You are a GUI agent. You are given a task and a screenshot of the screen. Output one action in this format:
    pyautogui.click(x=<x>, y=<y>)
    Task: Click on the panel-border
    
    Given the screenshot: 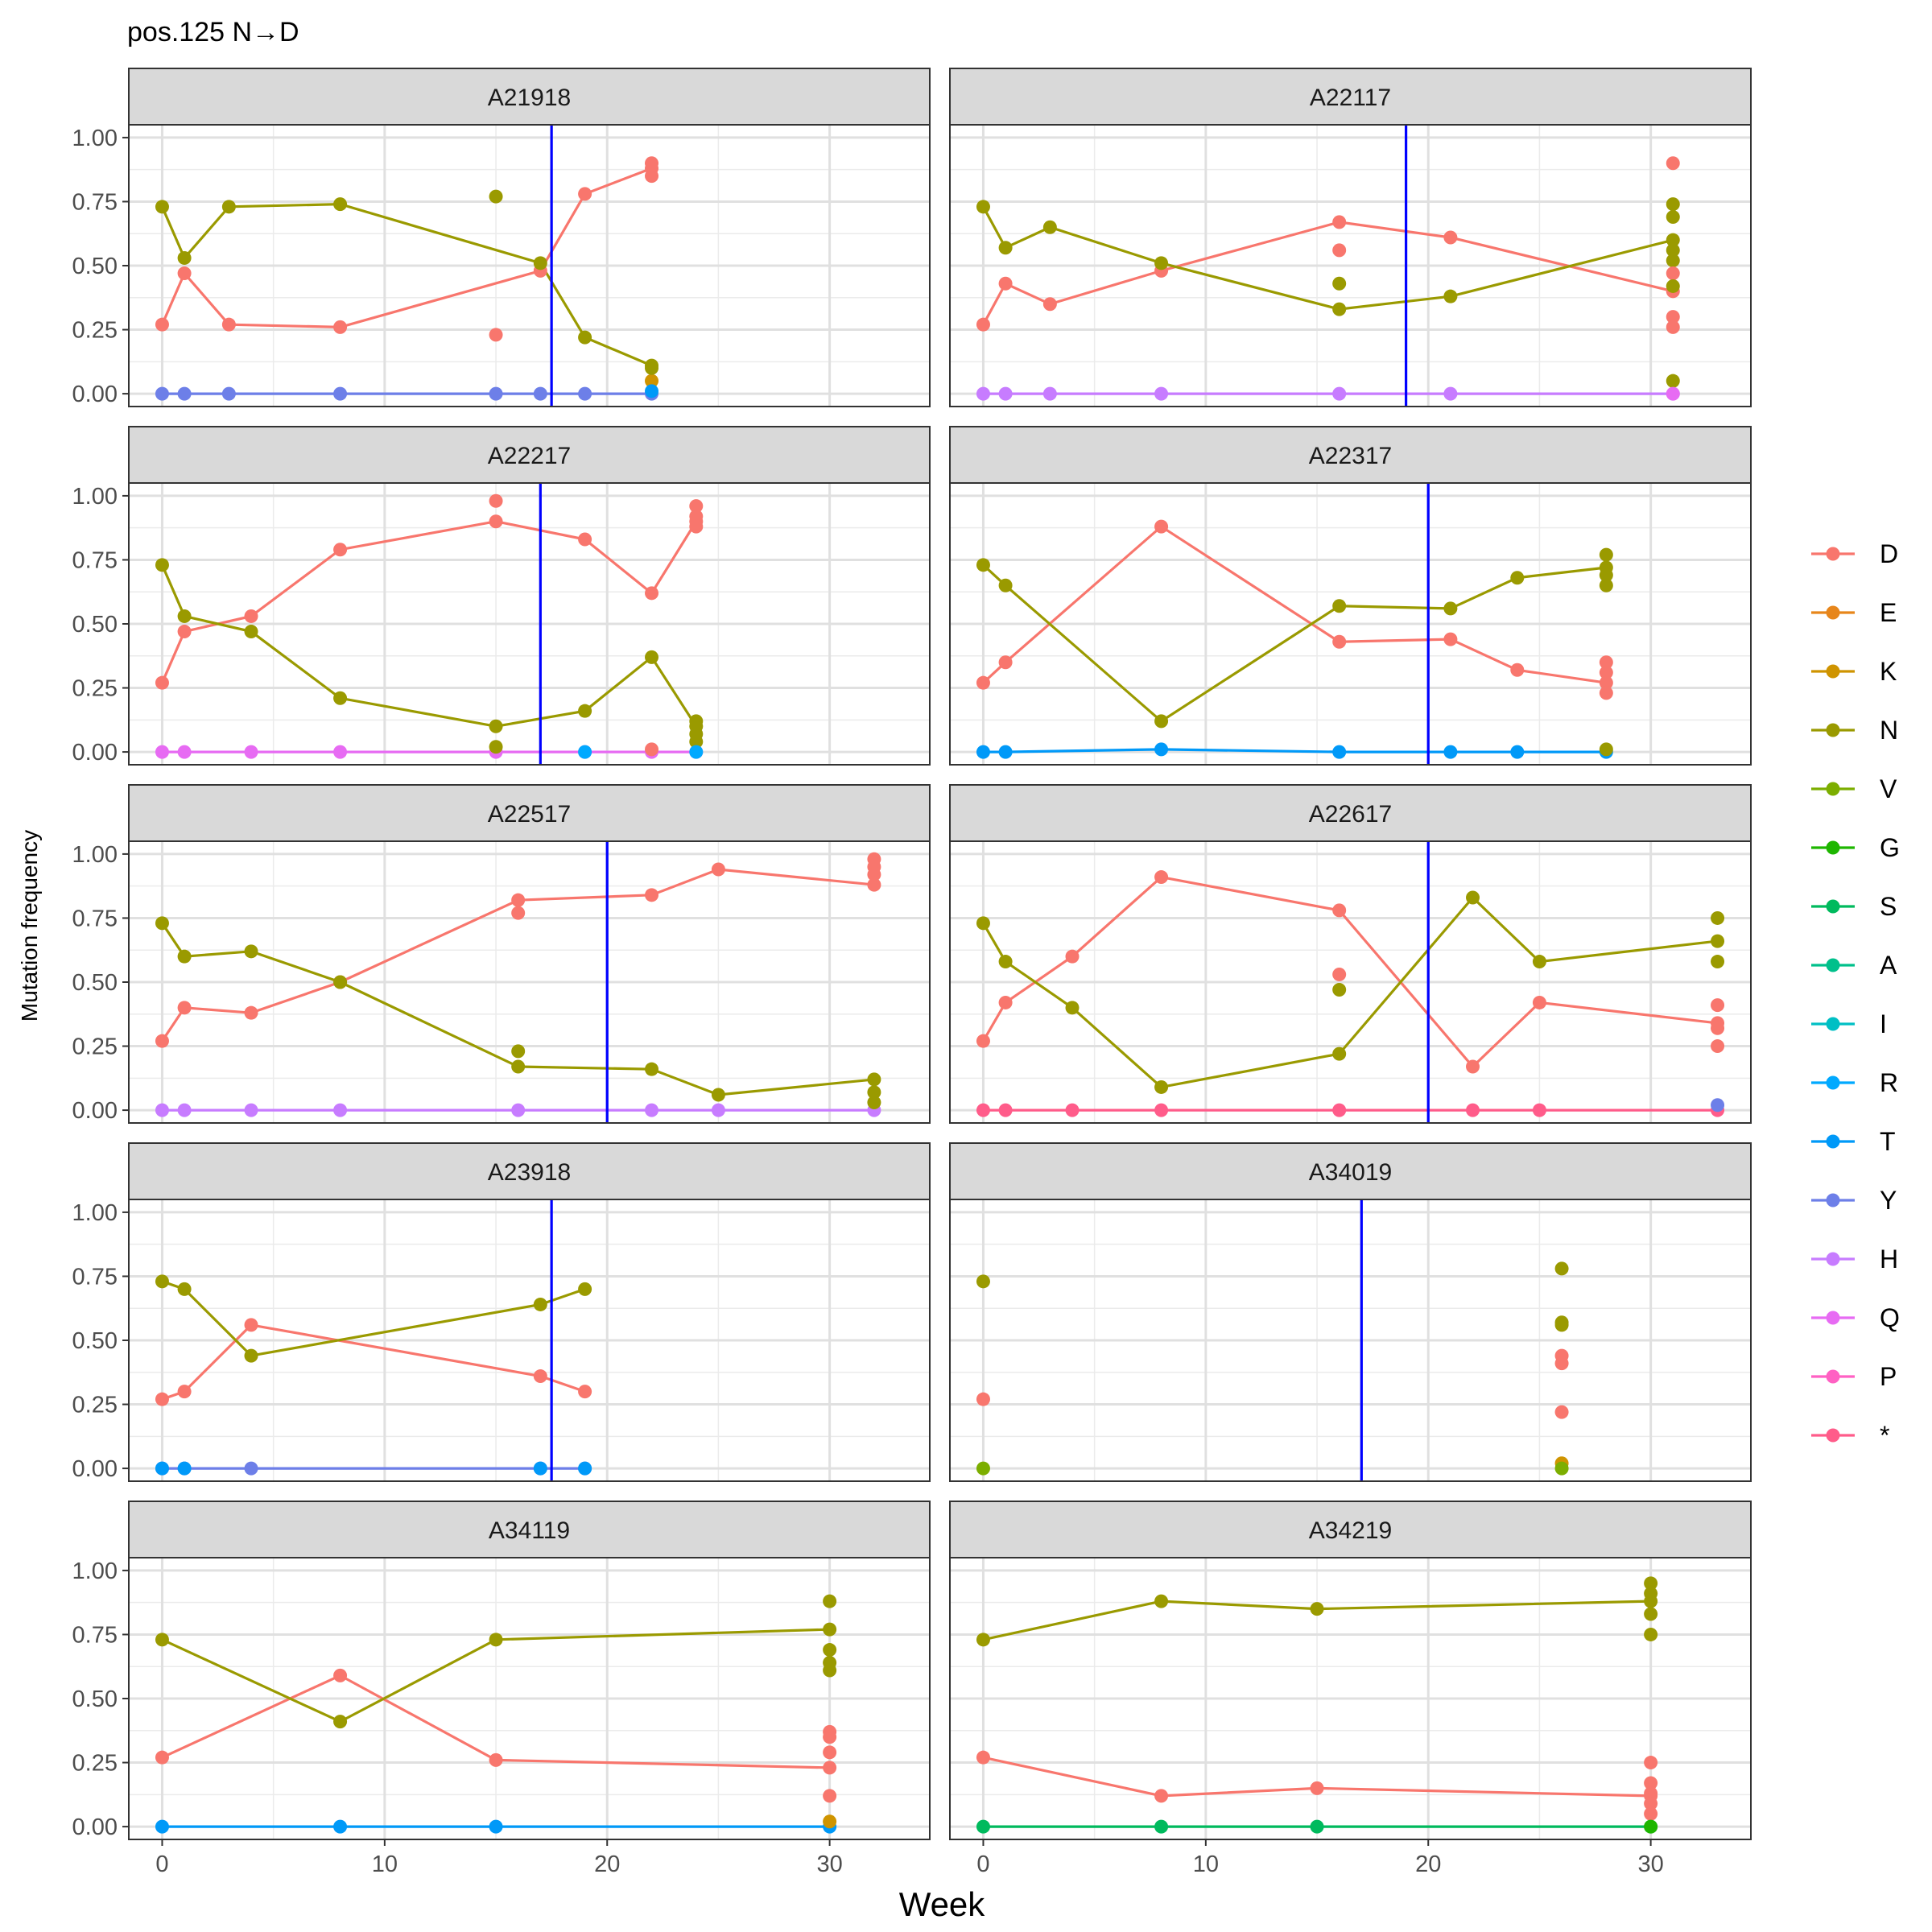 What is the action you would take?
    pyautogui.click(x=1350, y=265)
    